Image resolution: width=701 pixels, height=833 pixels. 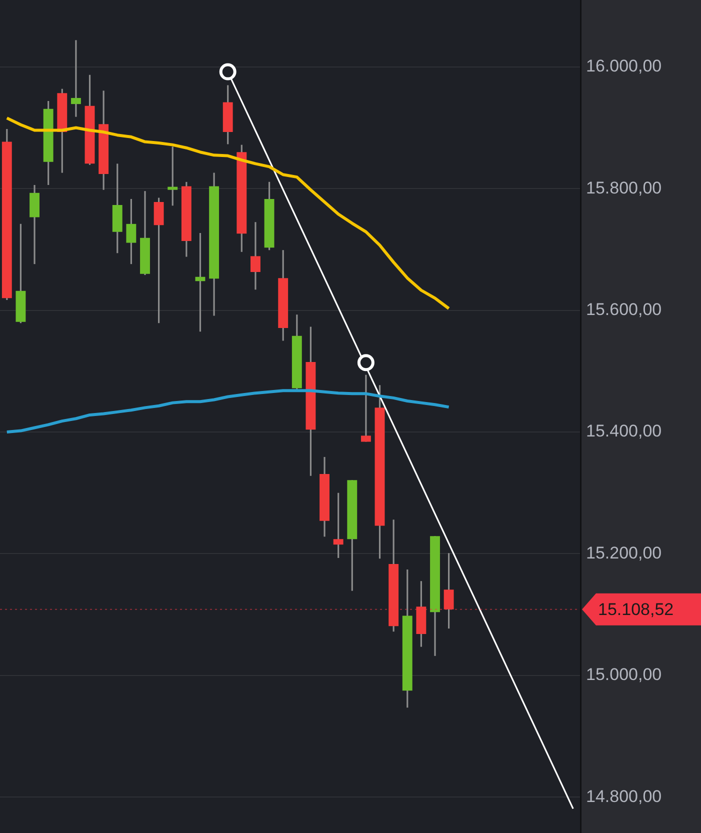 I want to click on y-tick-label: 15.200,00, so click(x=624, y=552).